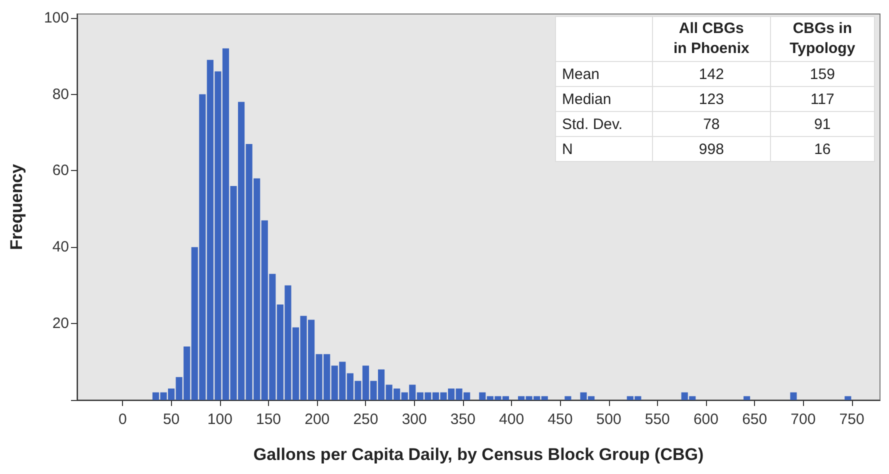 This screenshot has height=474, width=889. Describe the element at coordinates (122, 419) in the screenshot. I see `x-tick-label: 0` at that location.